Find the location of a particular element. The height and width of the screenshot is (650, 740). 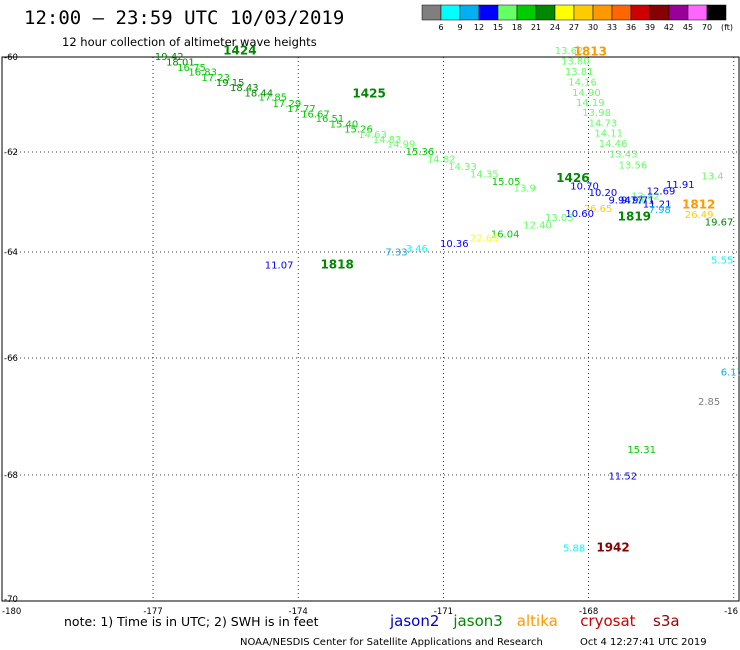

wave-height-label: 15.05 is located at coordinates (506, 182).